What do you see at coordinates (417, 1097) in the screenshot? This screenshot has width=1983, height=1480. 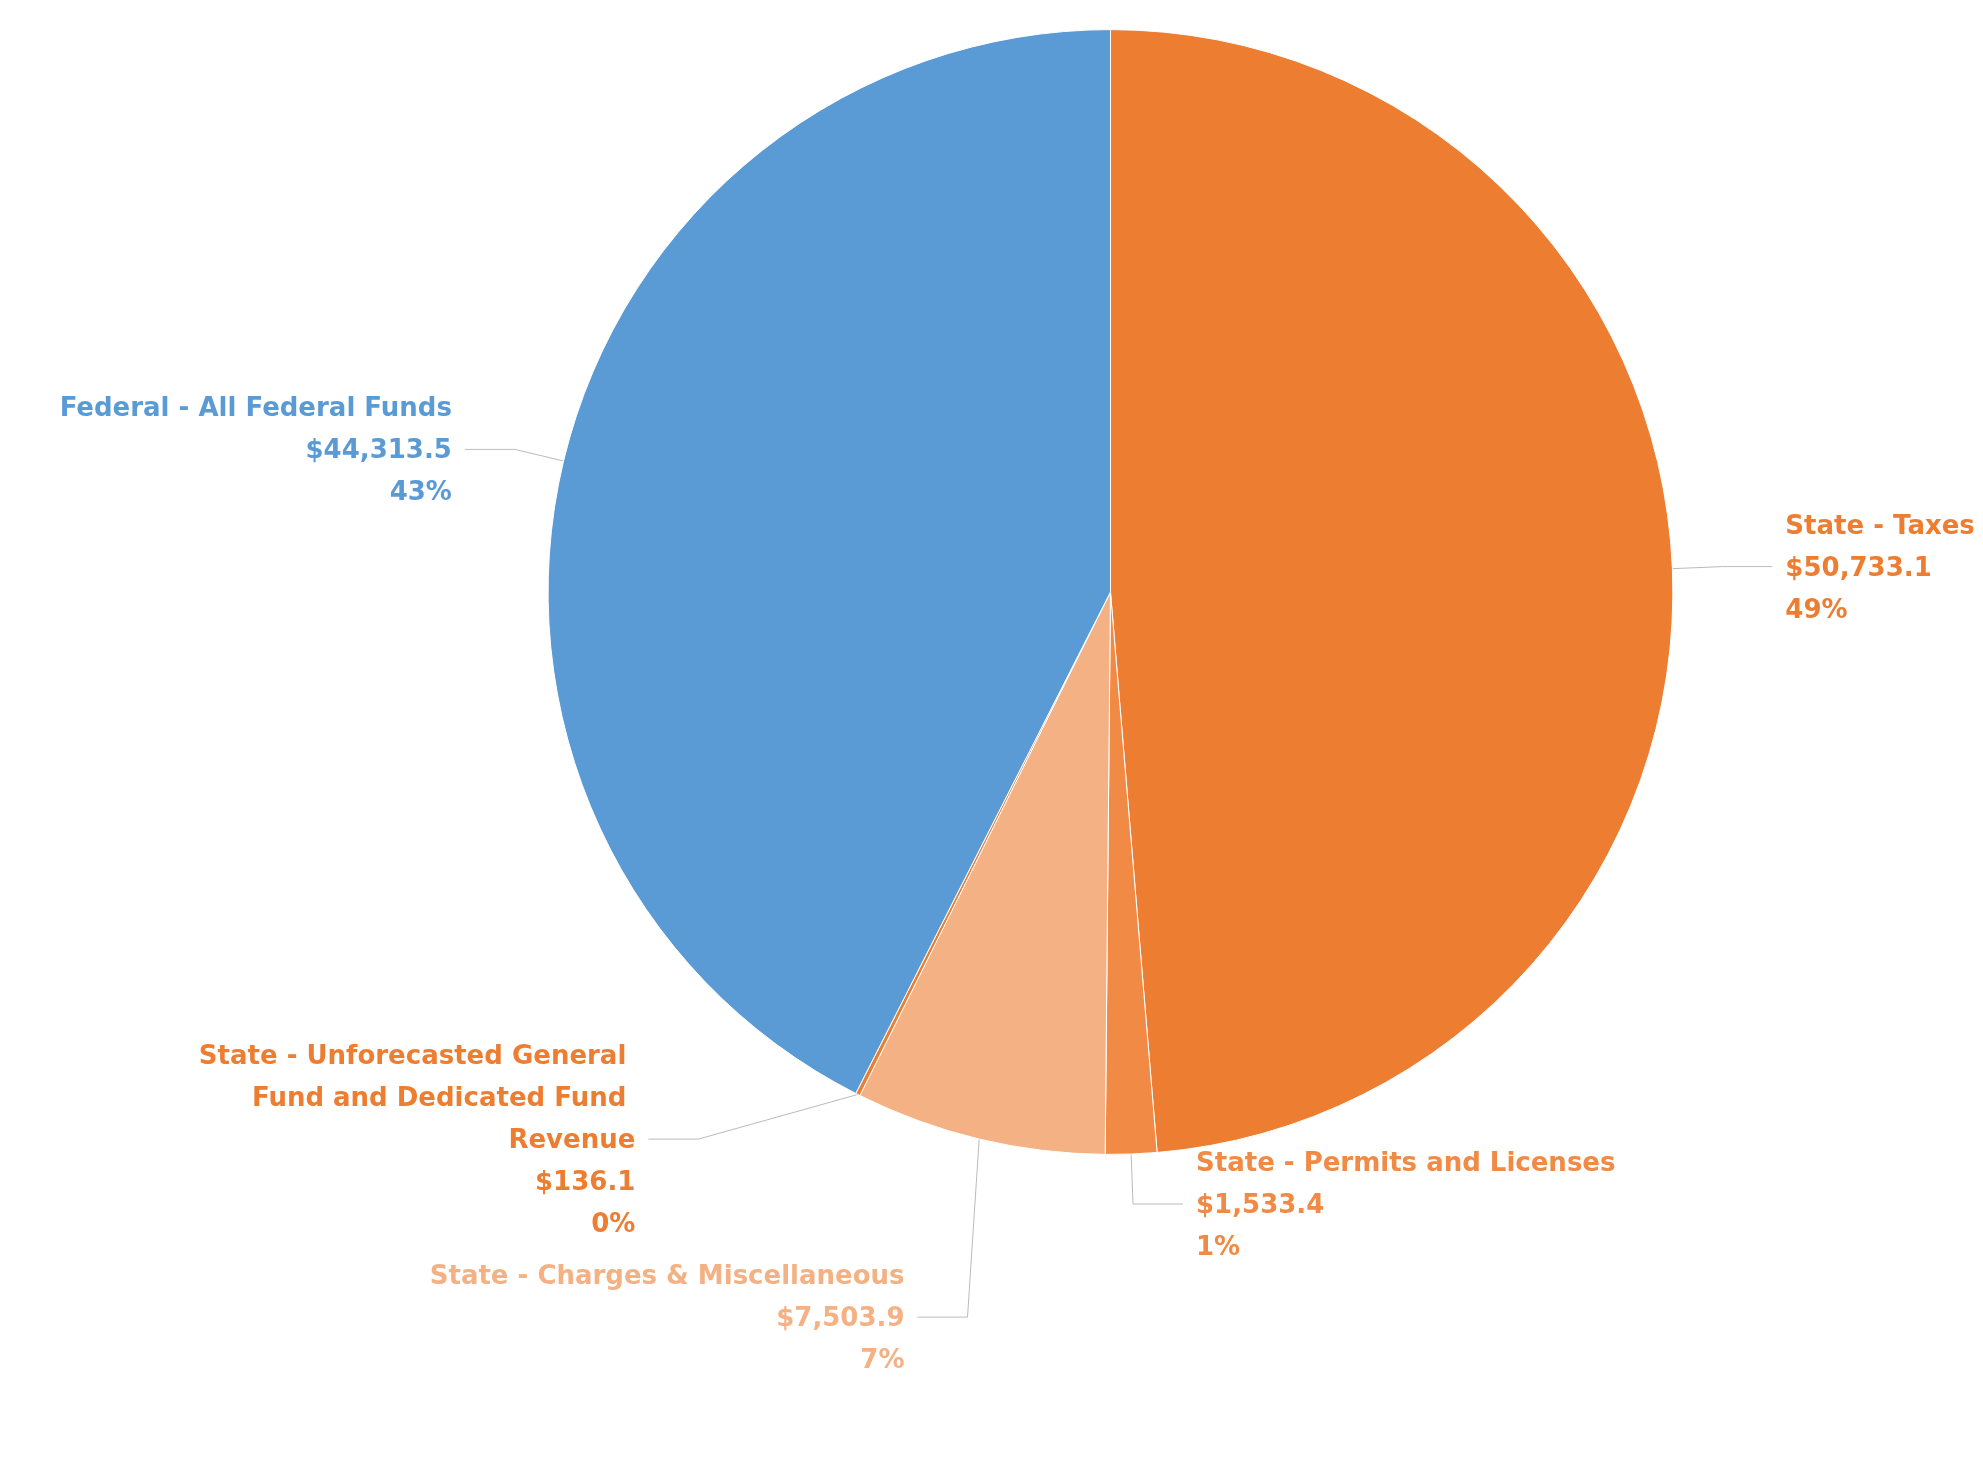 I see `slice-label: State - Unforecasted General Fund and Dedicated Fund Revenue` at bounding box center [417, 1097].